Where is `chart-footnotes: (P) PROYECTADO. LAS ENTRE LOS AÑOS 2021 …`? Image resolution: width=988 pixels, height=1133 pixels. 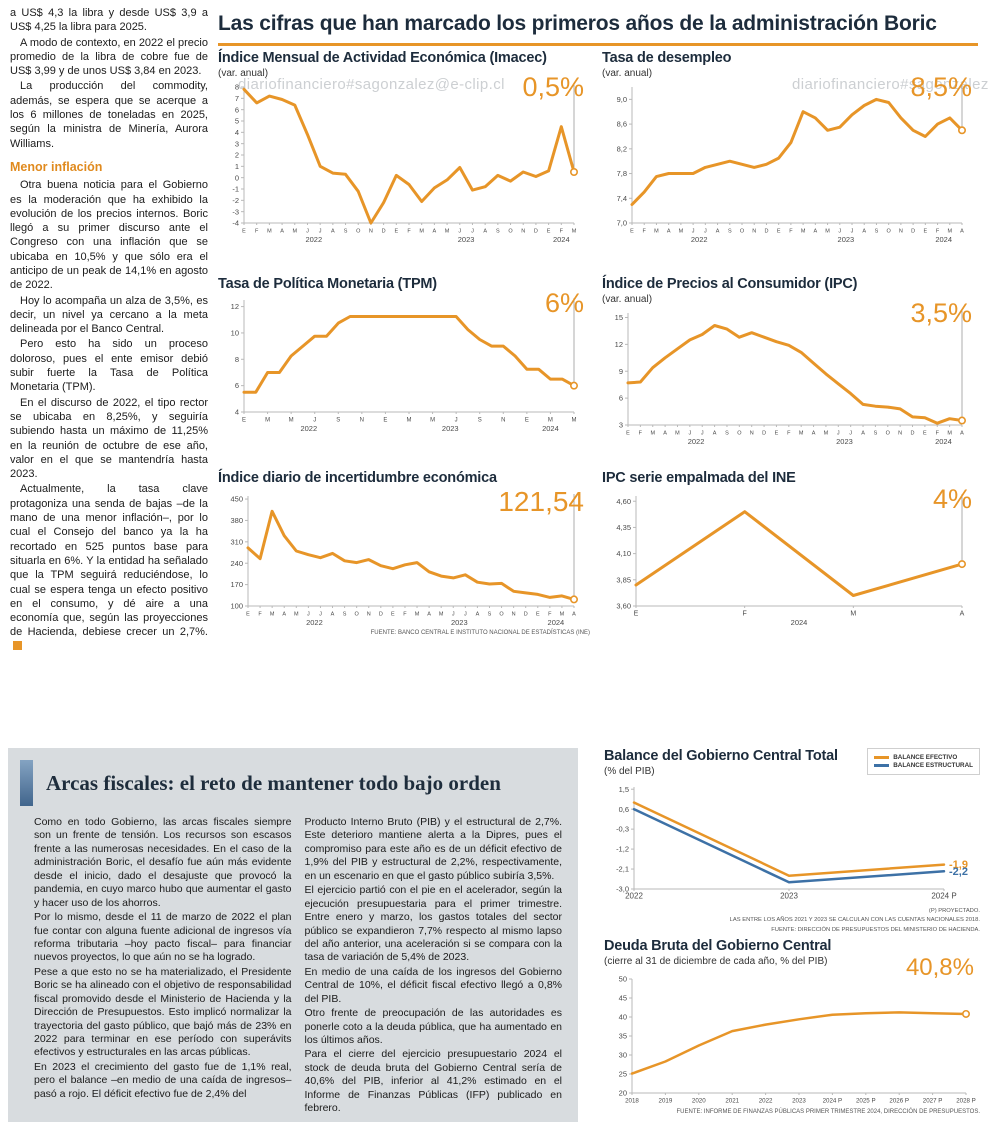 chart-footnotes: (P) PROYECTADO. LAS ENTRE LOS AÑOS 2021 … is located at coordinates (792, 921).